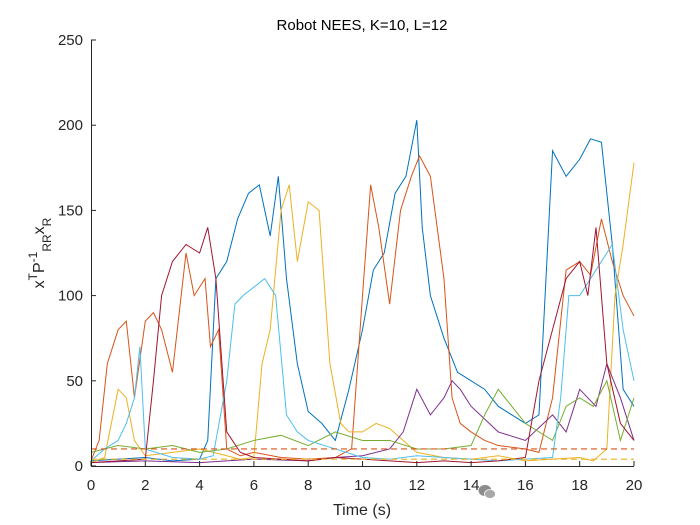 Image resolution: width=700 pixels, height=525 pixels. I want to click on y-tick-label: 200, so click(70, 125).